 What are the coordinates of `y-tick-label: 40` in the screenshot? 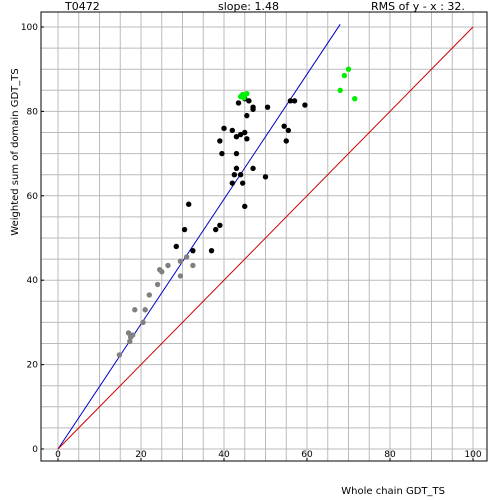 It's located at (33, 281).